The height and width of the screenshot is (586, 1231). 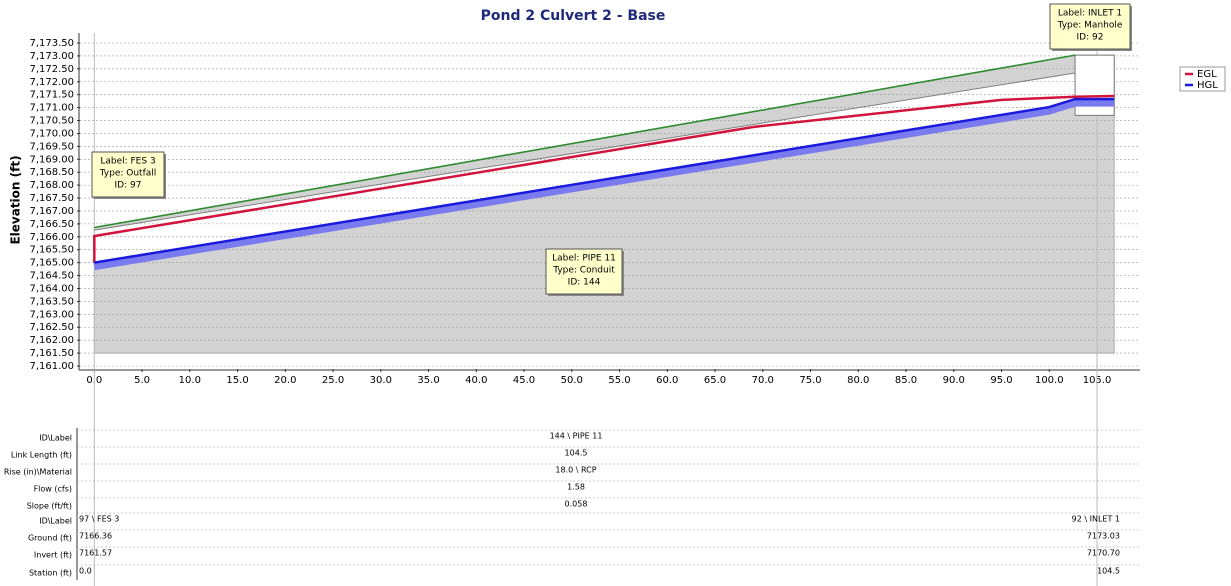 What do you see at coordinates (51, 237) in the screenshot?
I see `y-tick-label: 7,166.00` at bounding box center [51, 237].